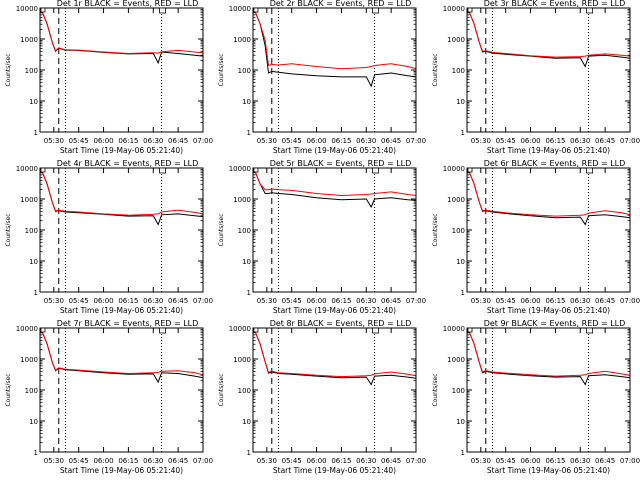 The image size is (640, 480). I want to click on panel-title: Det 1r BLACK = Events, RED = LLD, so click(128, 4).